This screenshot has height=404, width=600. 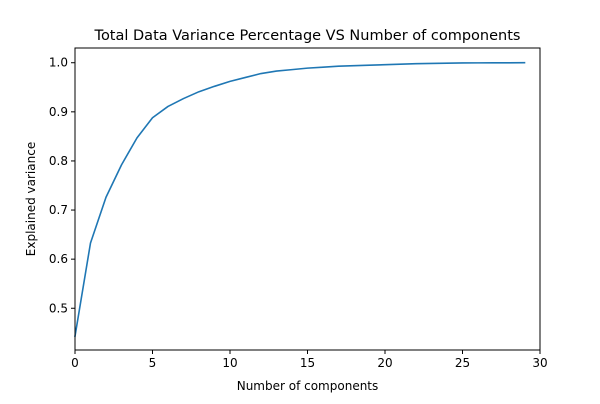 What do you see at coordinates (153, 363) in the screenshot?
I see `x-tick-label: 5` at bounding box center [153, 363].